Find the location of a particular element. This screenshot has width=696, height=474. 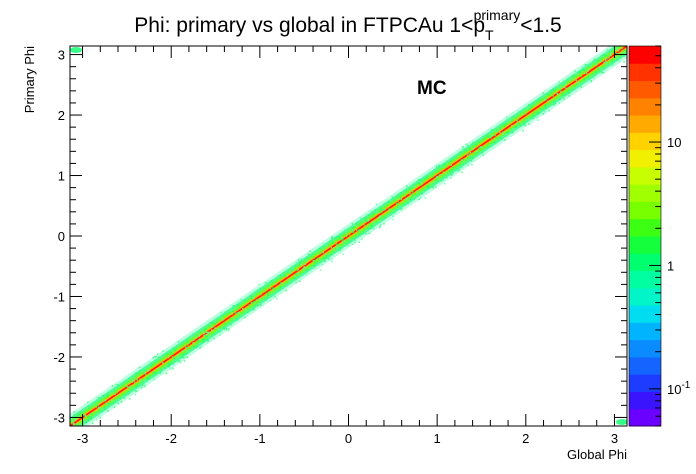

x-tick-label: 3 is located at coordinates (614, 438).